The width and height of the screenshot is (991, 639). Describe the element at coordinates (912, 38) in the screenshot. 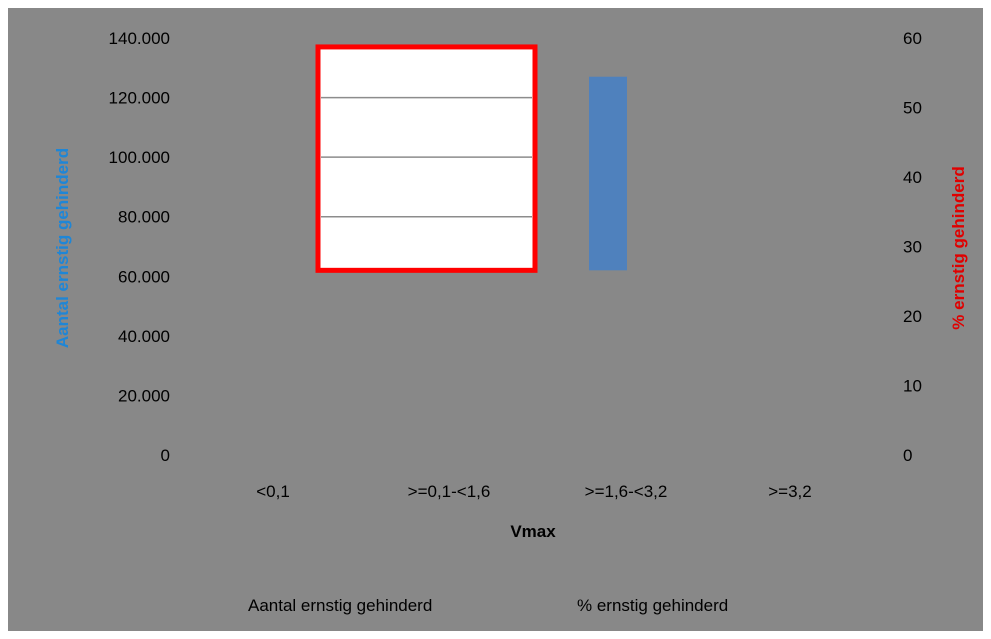

I see `y-tick-right: 60` at that location.